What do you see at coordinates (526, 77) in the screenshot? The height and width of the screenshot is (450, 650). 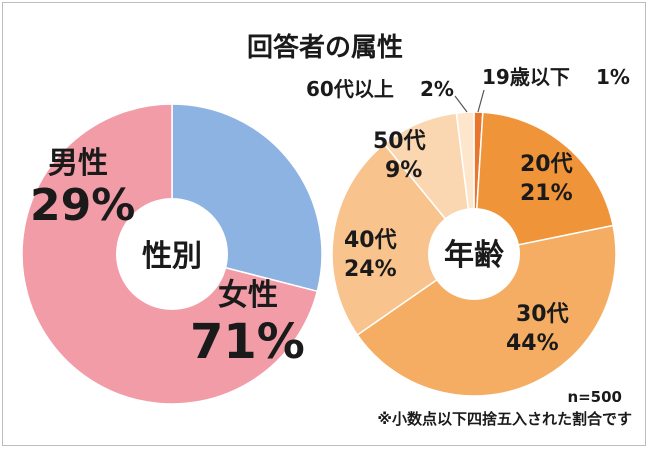 I see `under19-name-label: 19歳以下` at bounding box center [526, 77].